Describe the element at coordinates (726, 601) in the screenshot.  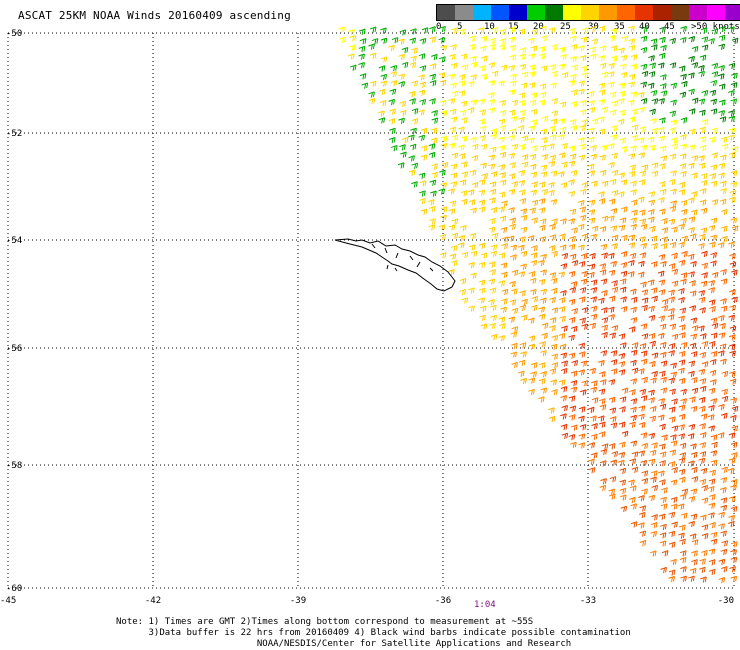
I see `longitude-label: -30` at that location.